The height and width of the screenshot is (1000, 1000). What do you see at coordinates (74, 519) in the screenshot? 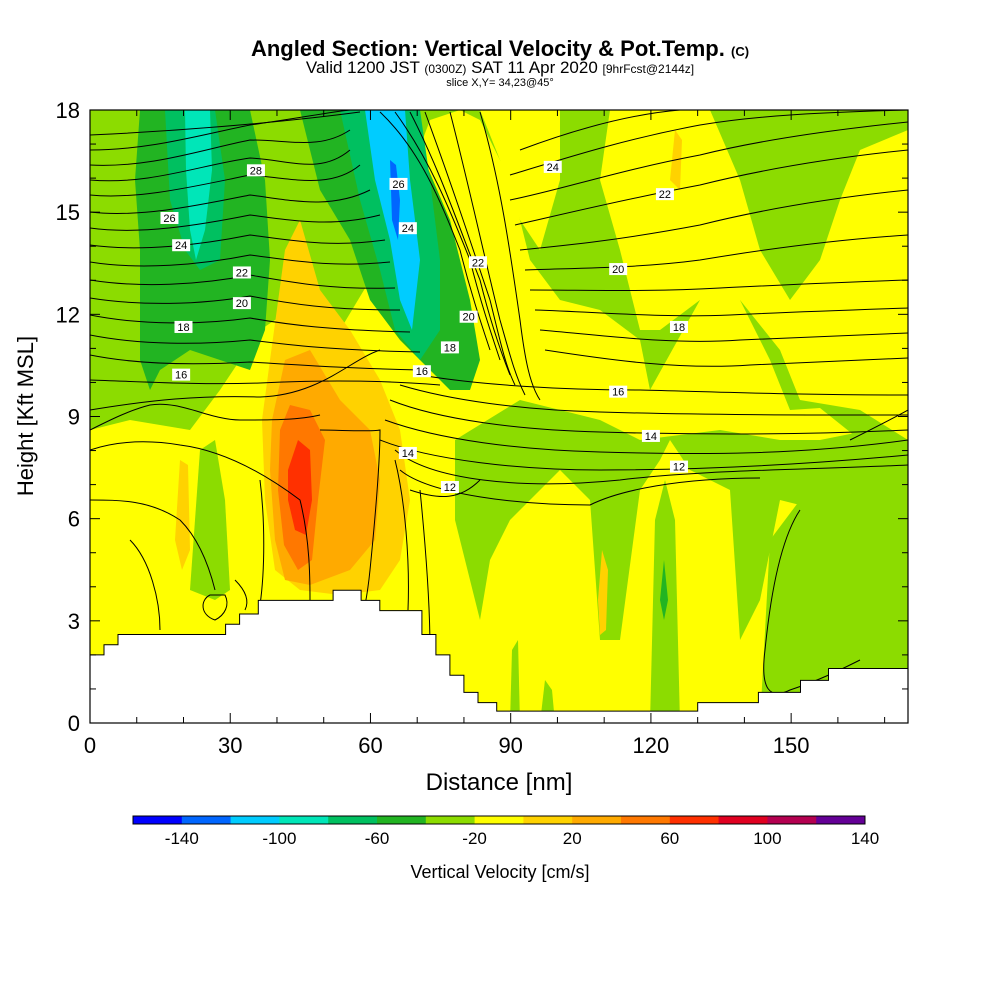
I see `y-tick-label: 6` at bounding box center [74, 519].